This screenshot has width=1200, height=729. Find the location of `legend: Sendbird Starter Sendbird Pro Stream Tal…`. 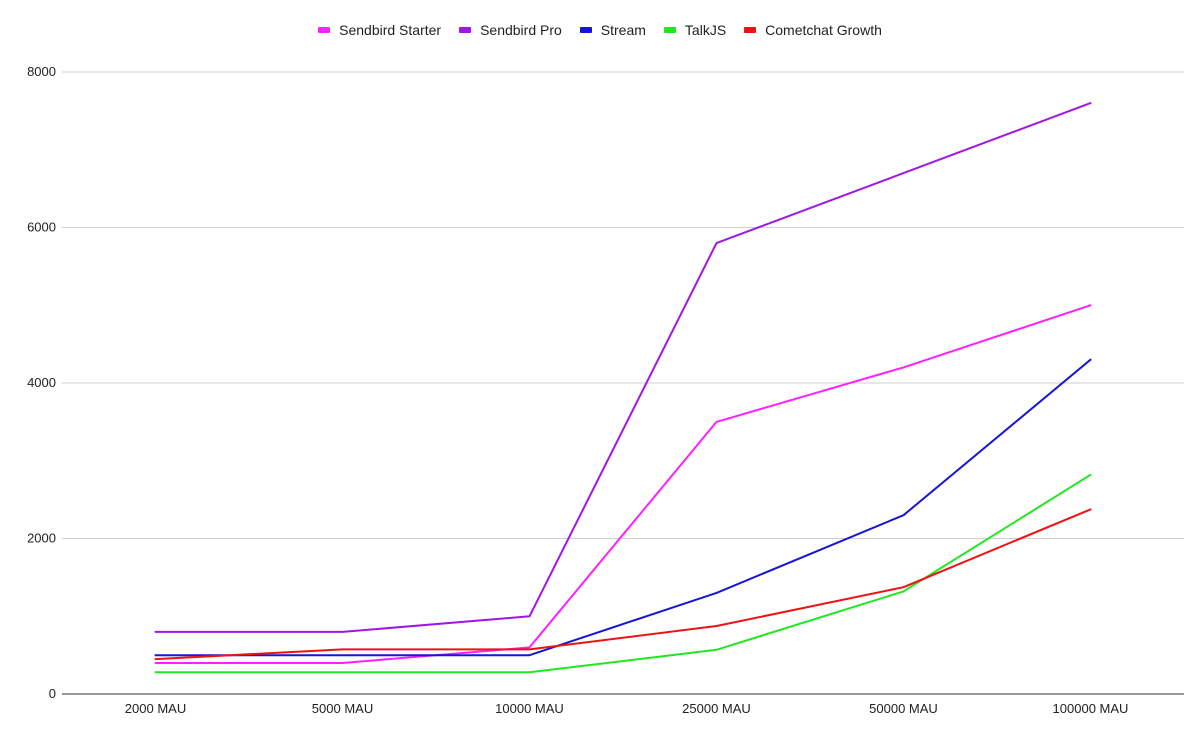

legend: Sendbird Starter Sendbird Pro Stream Tal… is located at coordinates (600, 30).